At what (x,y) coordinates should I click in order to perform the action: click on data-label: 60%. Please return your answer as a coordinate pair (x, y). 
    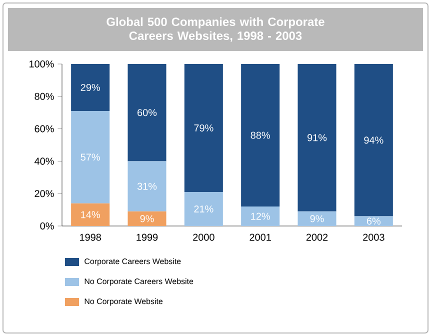
    Looking at the image, I should click on (147, 112).